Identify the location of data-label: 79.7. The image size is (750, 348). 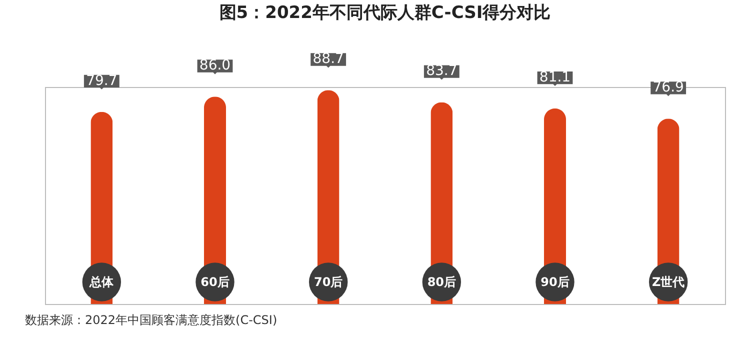
(102, 80).